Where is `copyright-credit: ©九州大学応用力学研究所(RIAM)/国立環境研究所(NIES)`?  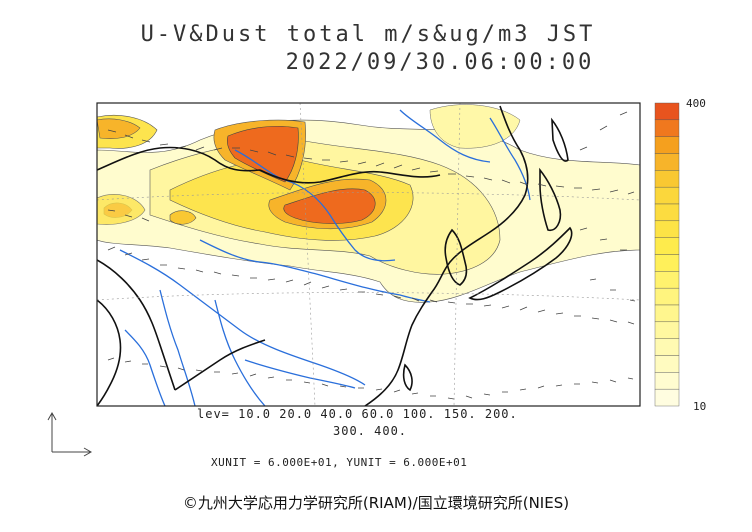 copyright-credit: ©九州大学応用力学研究所(RIAM)/国立環境研究所(NIES) is located at coordinates (376, 503).